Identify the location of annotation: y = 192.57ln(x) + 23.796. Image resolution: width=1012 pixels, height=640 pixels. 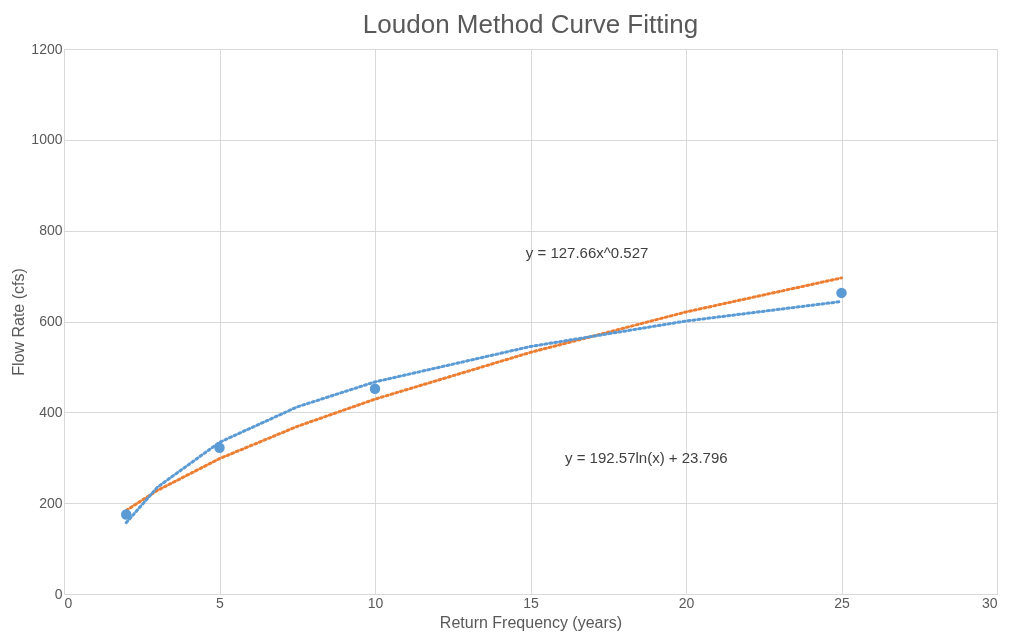
(646, 457).